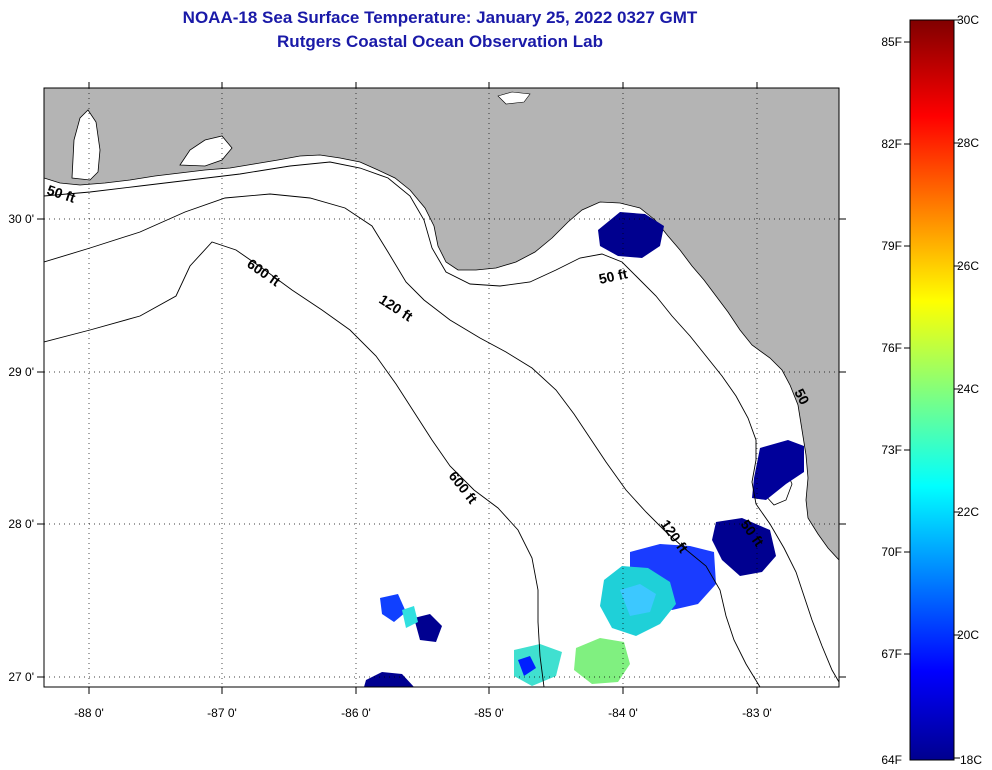  Describe the element at coordinates (891, 246) in the screenshot. I see `colorbar-f-79: 79F` at that location.